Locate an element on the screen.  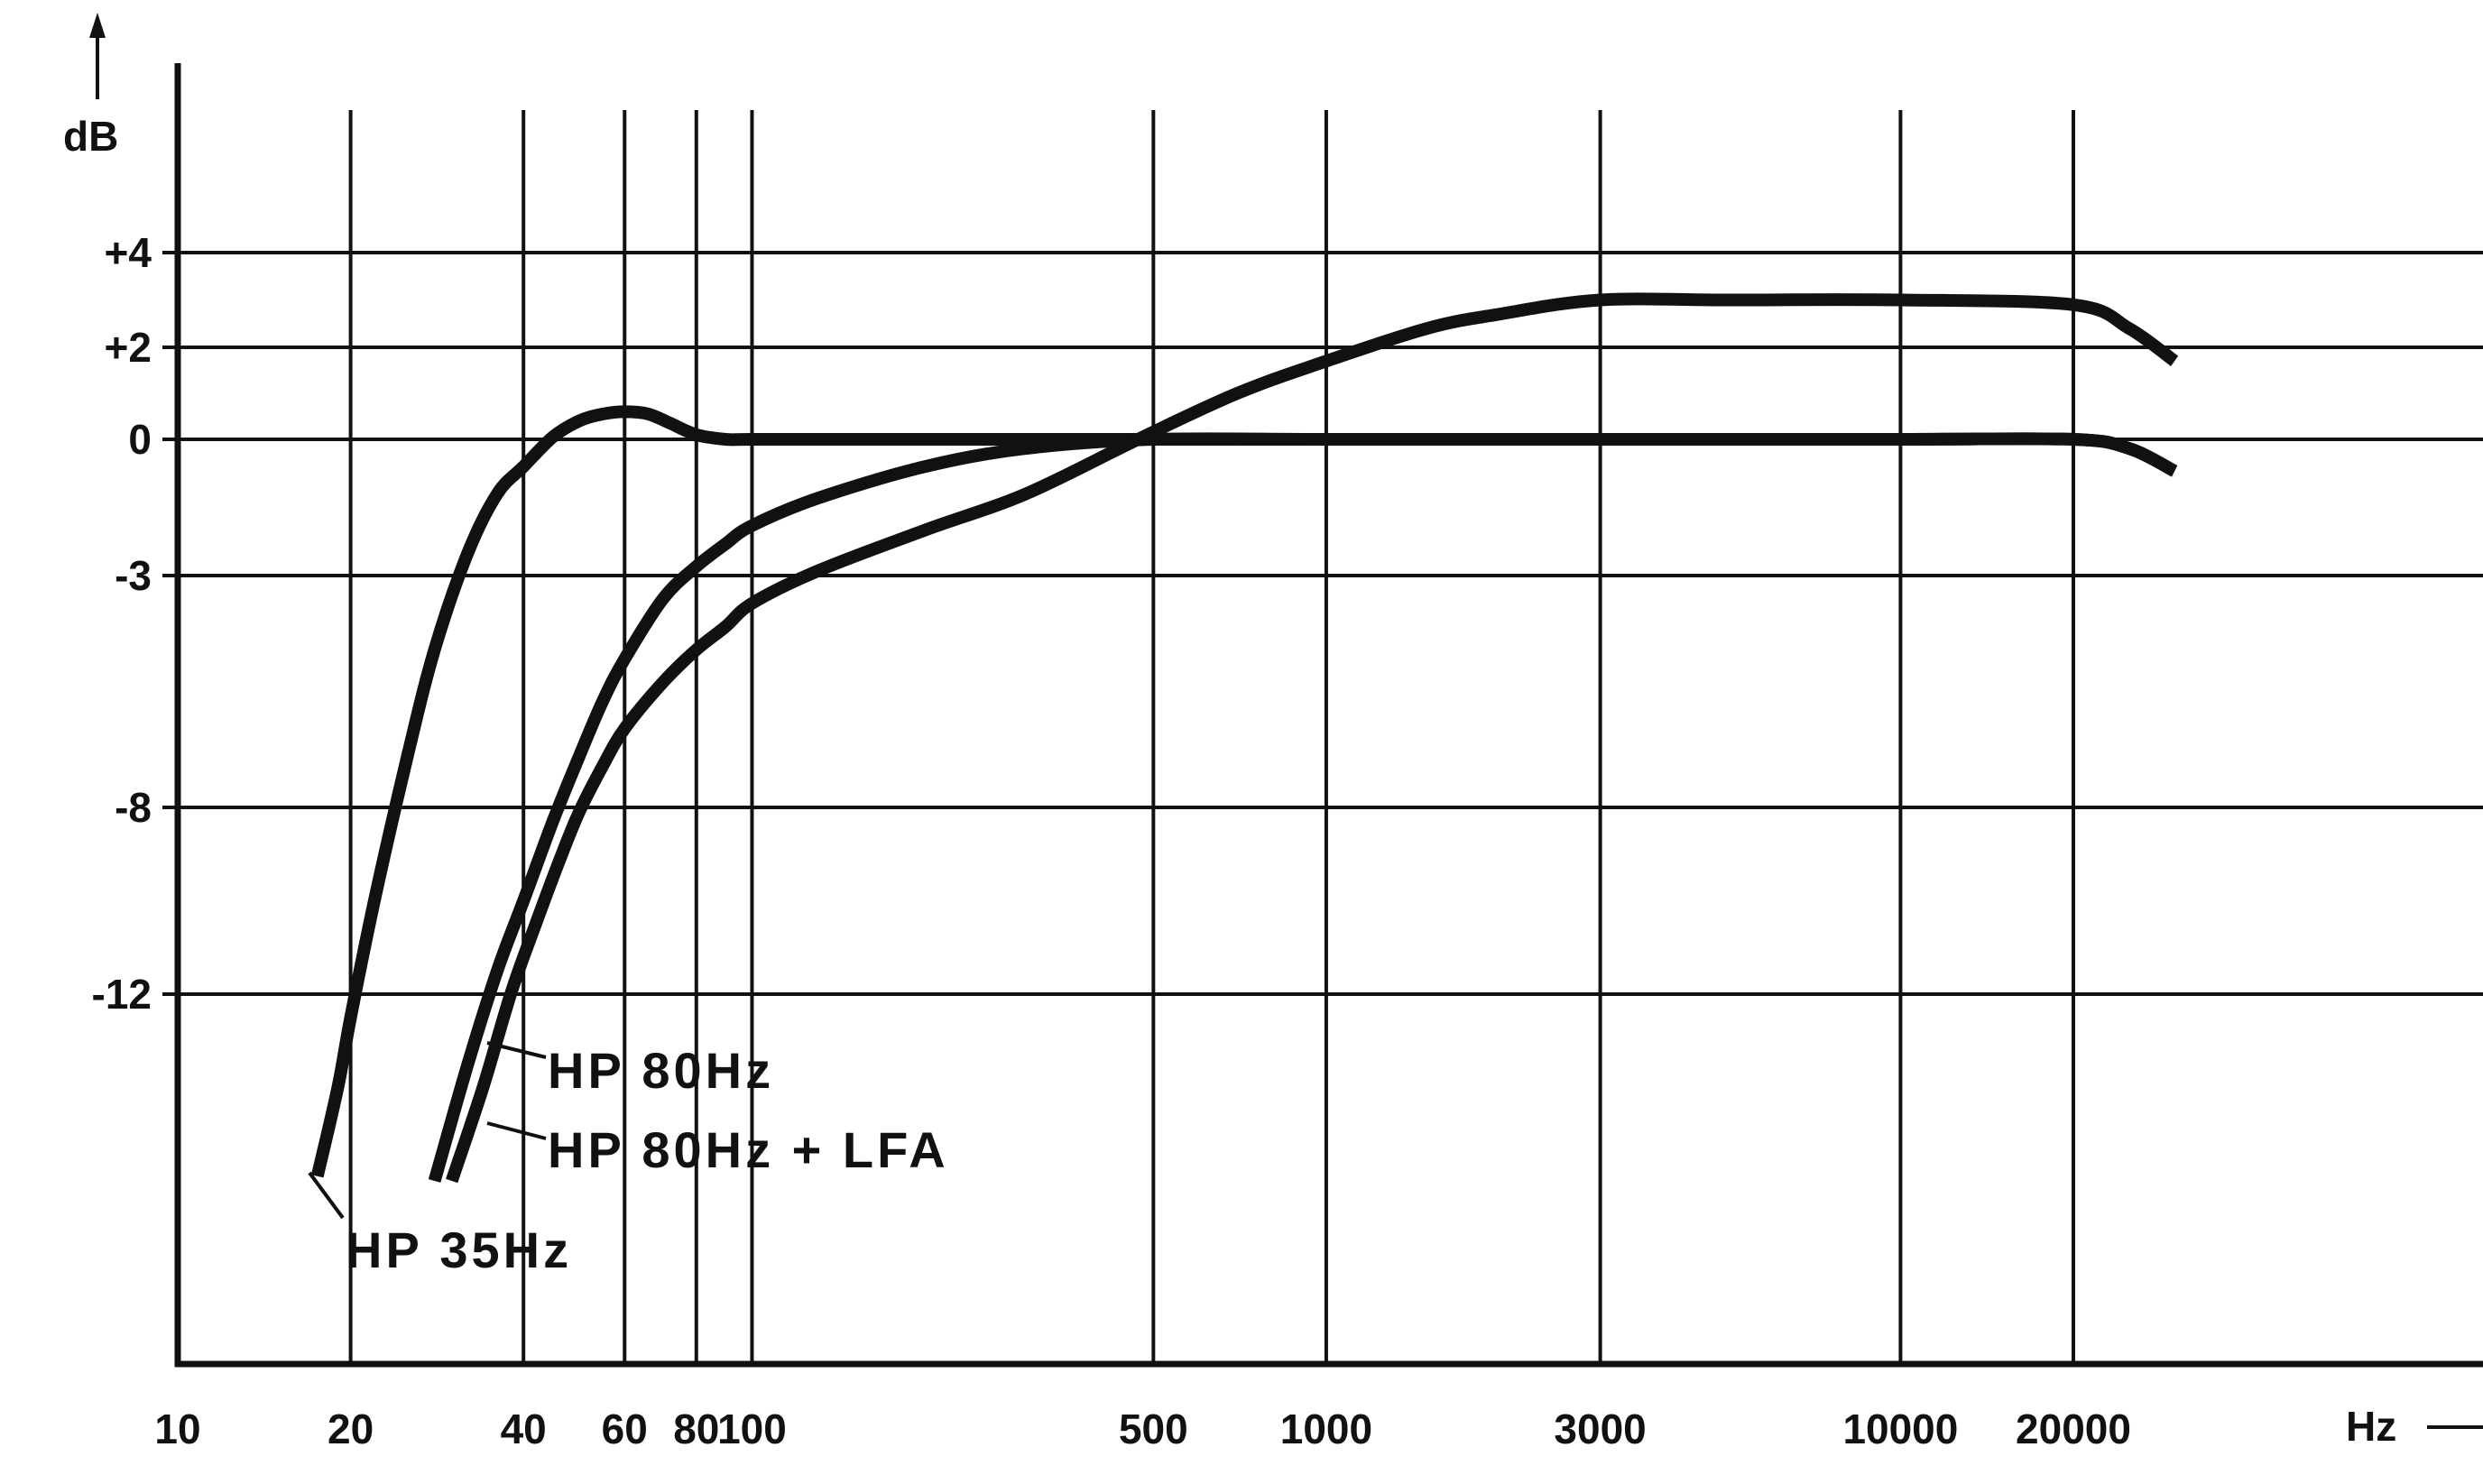
x-tick-label-1000: 1000 is located at coordinates (1326, 1429).